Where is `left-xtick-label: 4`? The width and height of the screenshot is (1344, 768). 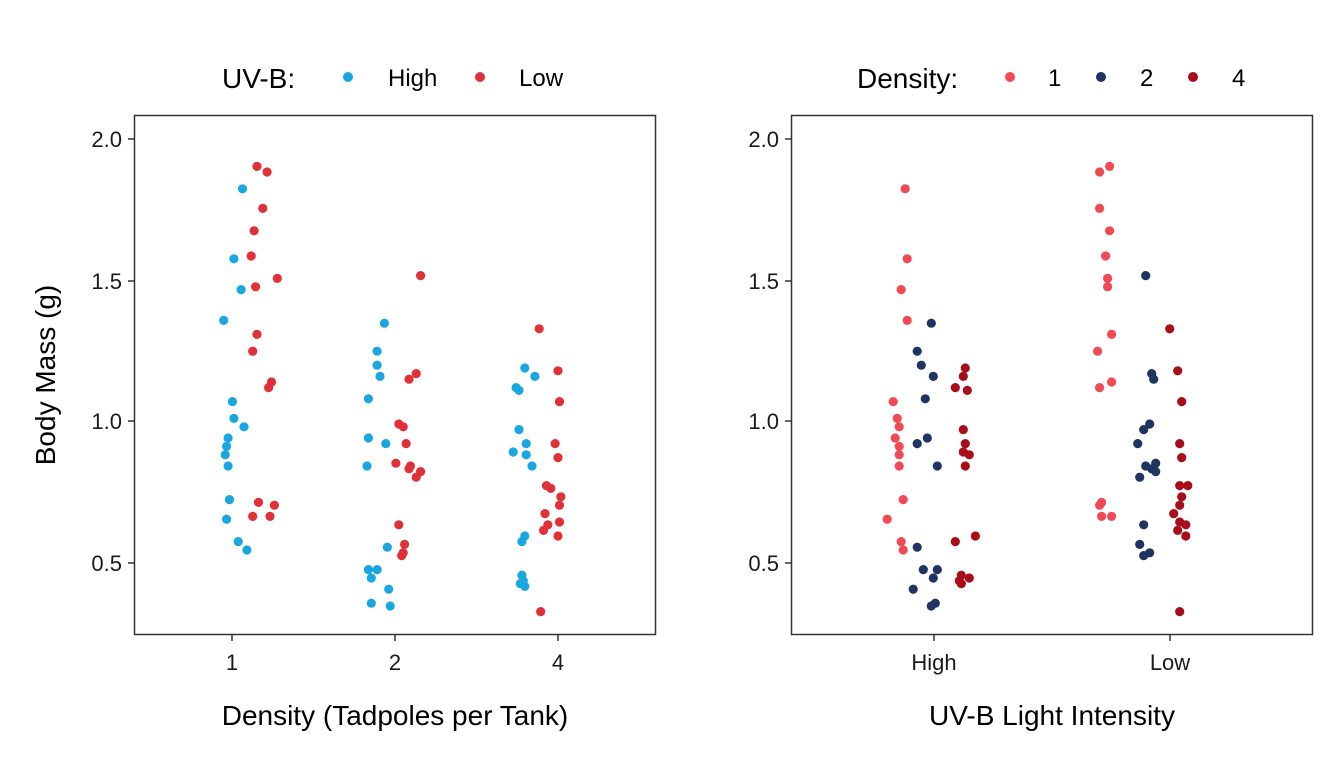
left-xtick-label: 4 is located at coordinates (558, 662).